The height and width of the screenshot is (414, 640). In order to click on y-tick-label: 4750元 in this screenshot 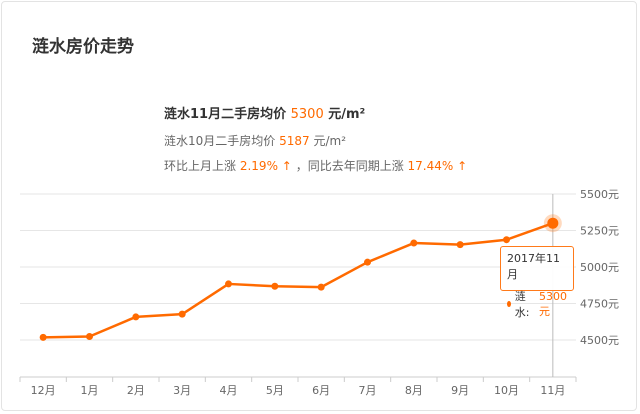, I will do `click(599, 304)`.